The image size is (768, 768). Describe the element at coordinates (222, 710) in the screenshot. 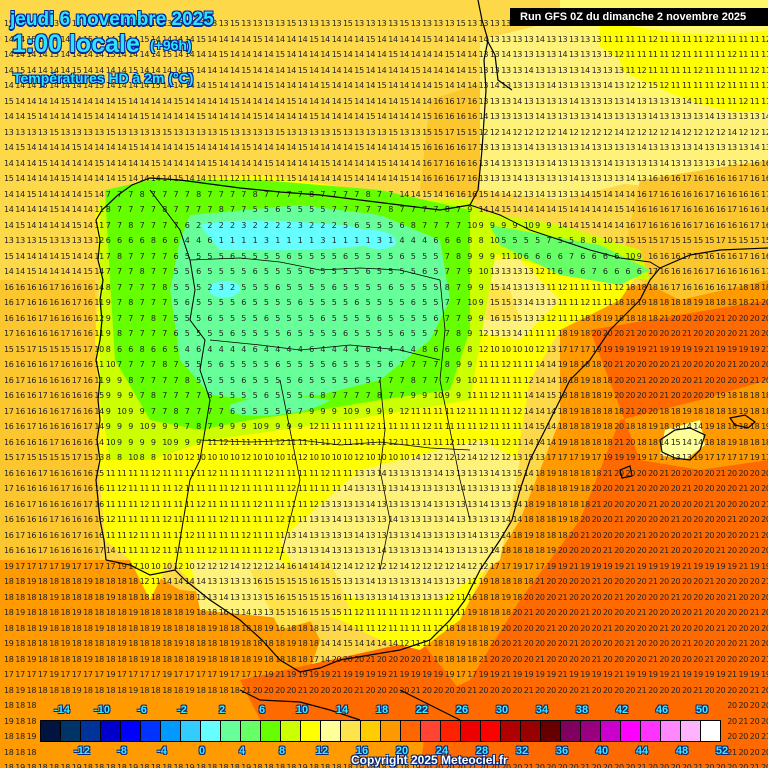

I see `legend-label-top: 2` at that location.